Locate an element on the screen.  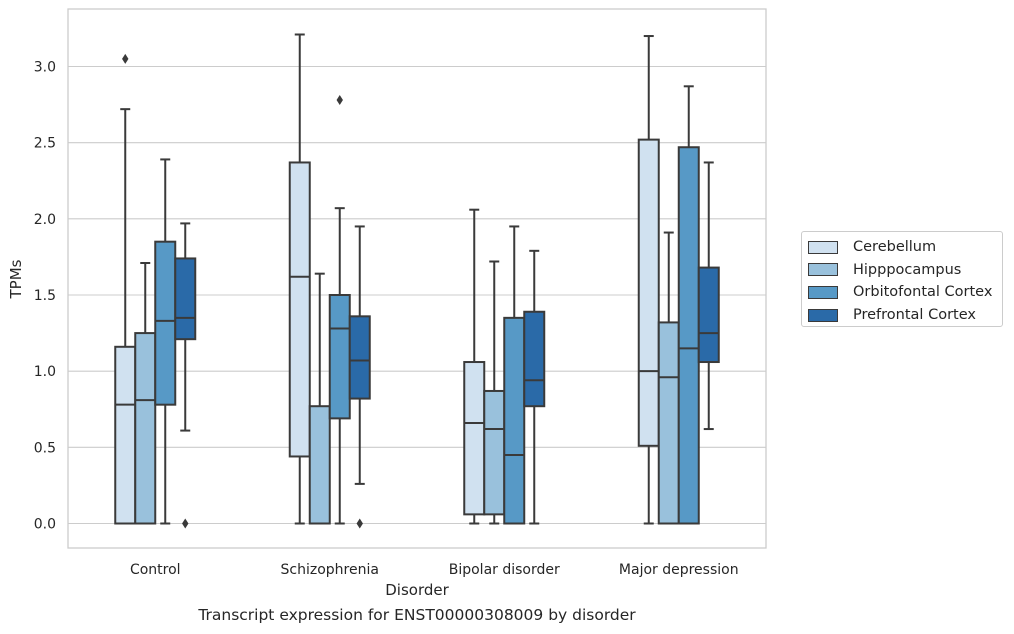
y-axis-label: TPMs is located at coordinates (16, 279).